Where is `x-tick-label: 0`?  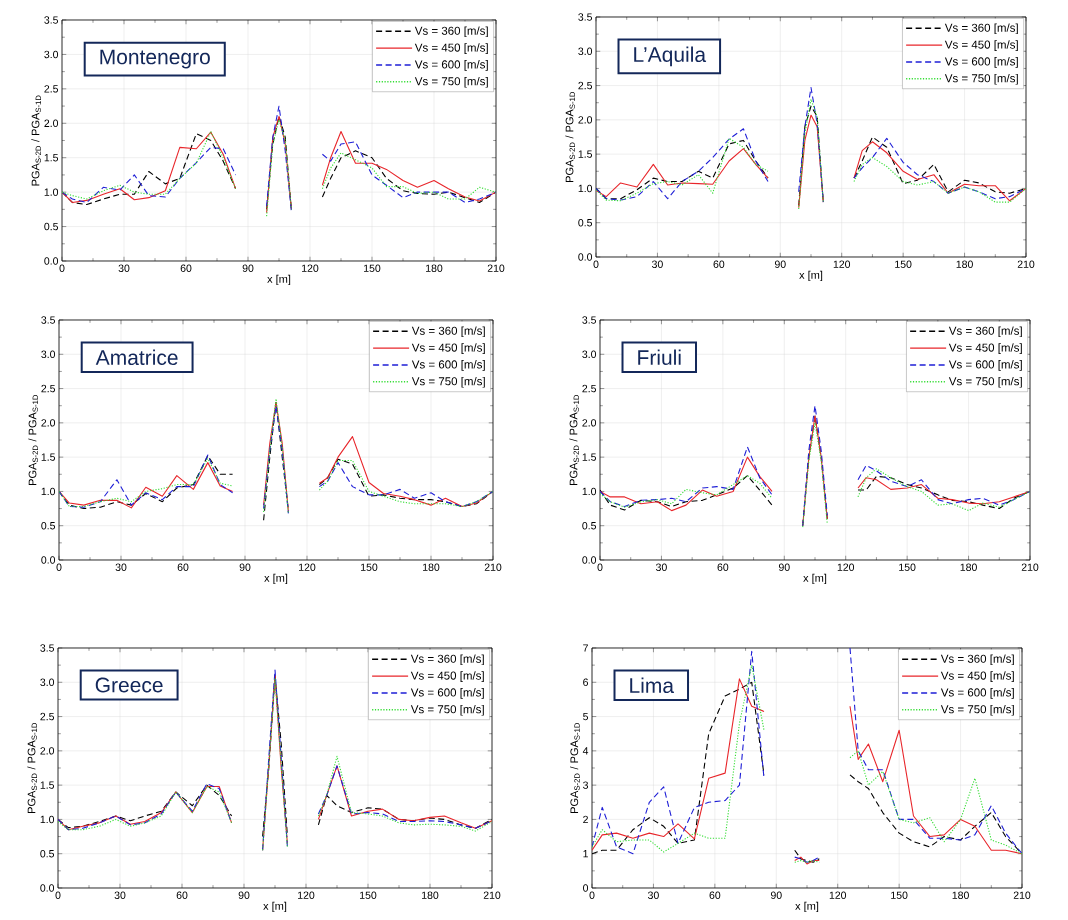 x-tick-label: 0 is located at coordinates (600, 567).